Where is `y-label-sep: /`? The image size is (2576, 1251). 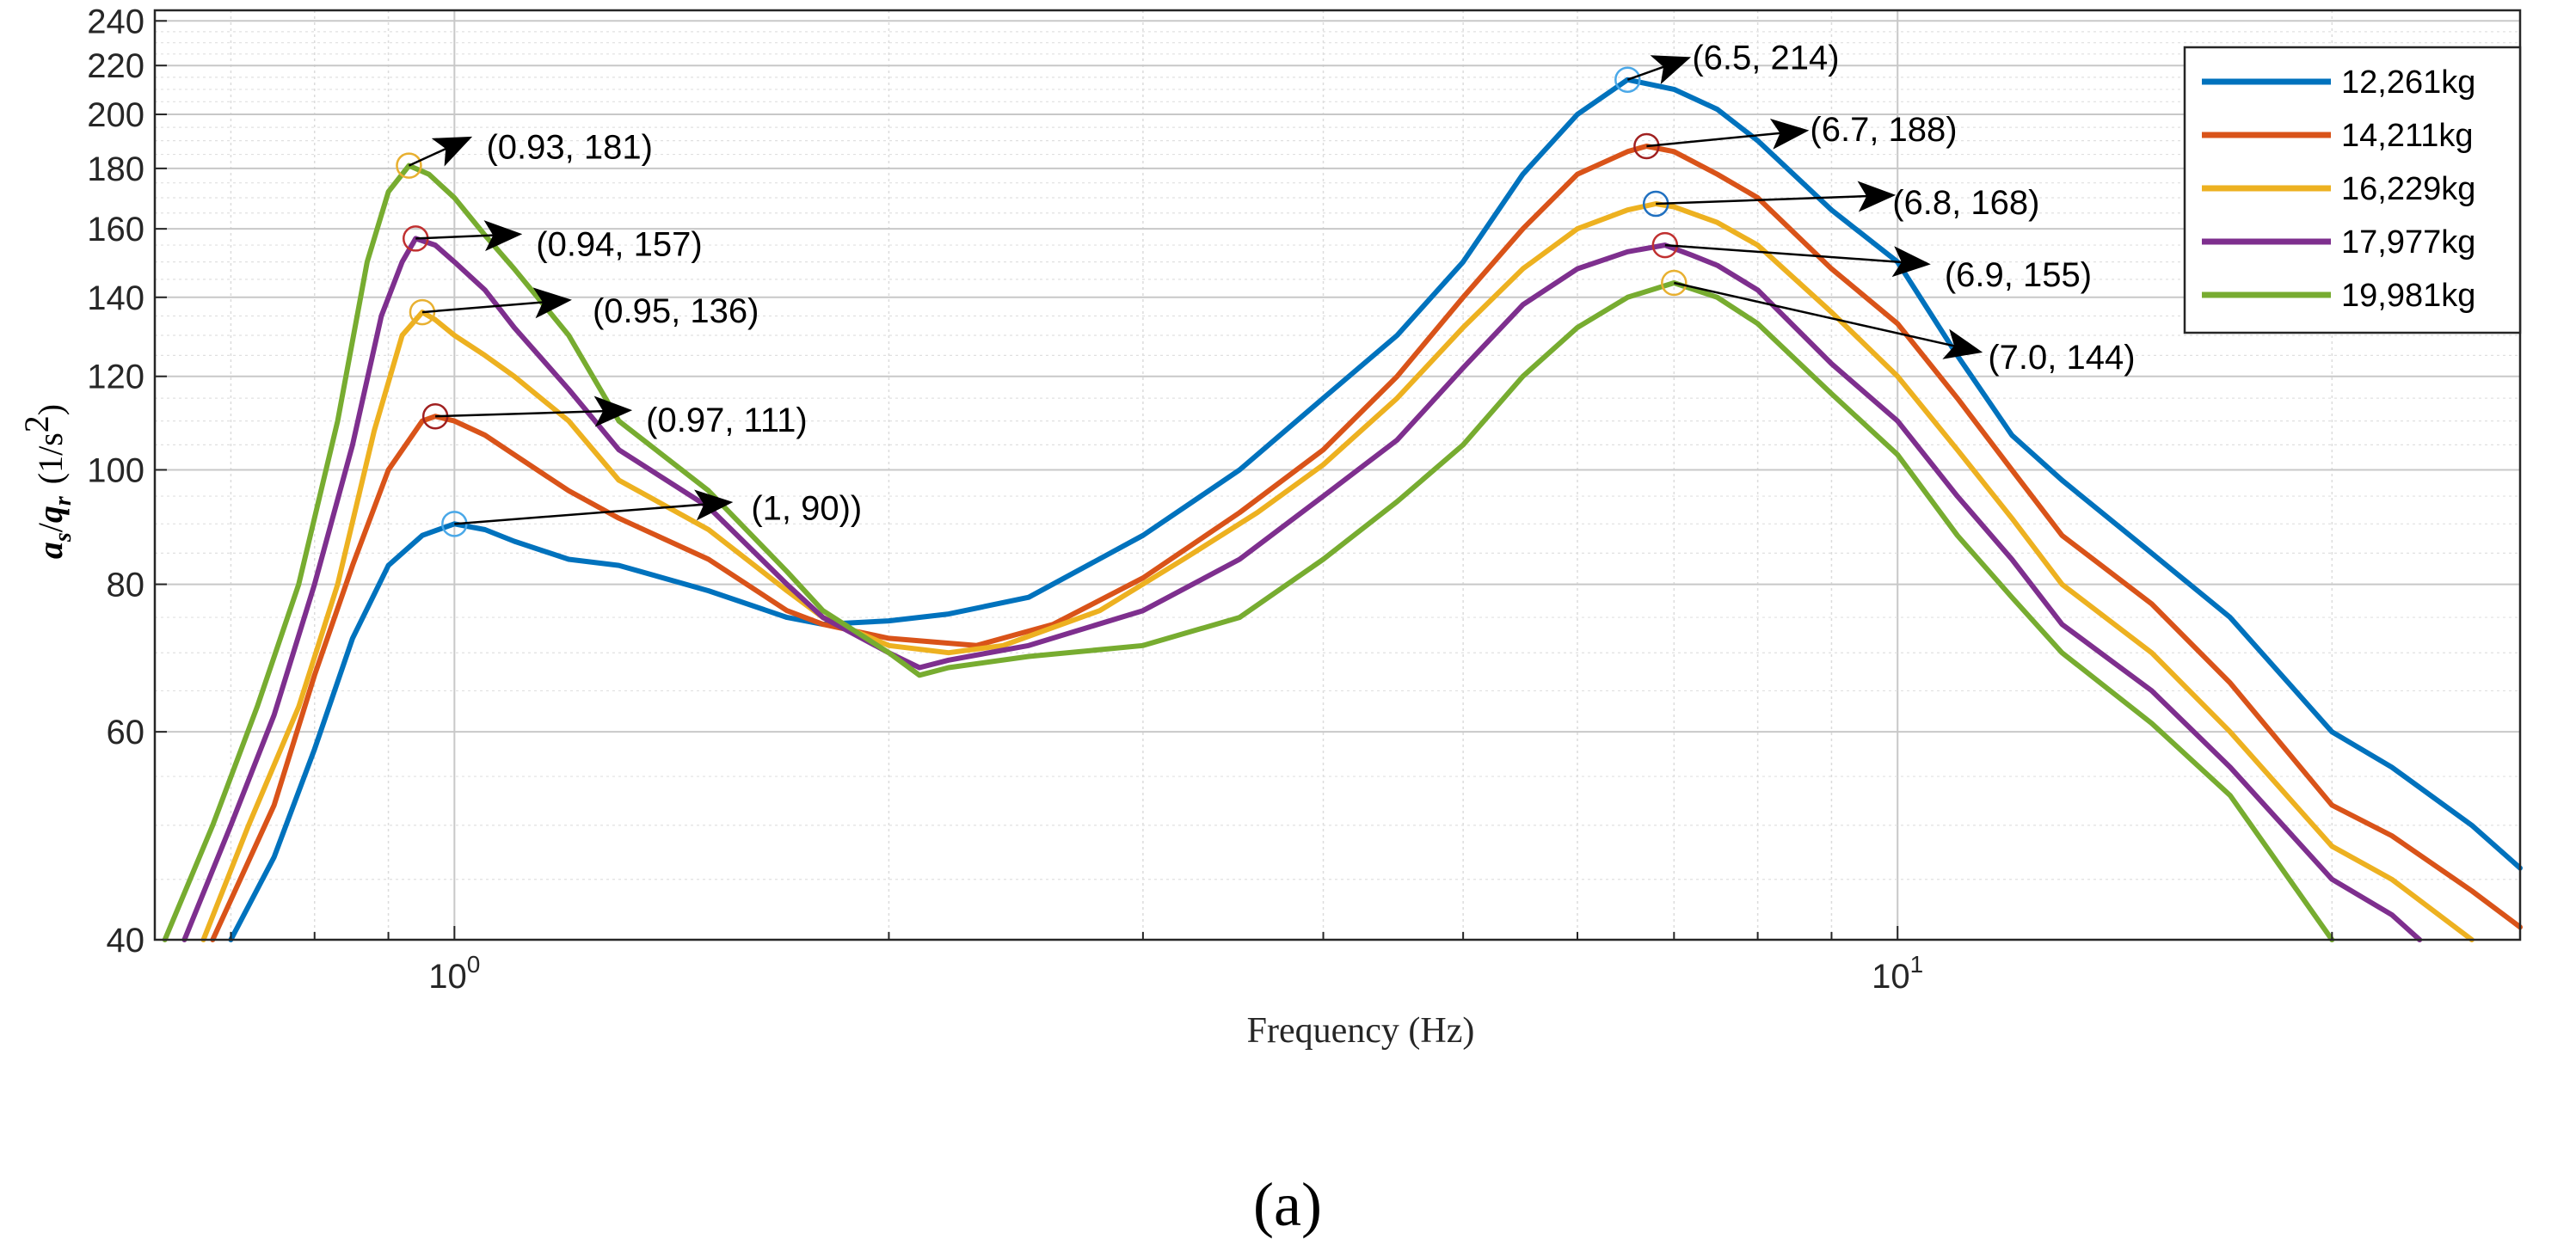 y-label-sep: / is located at coordinates (50, 527).